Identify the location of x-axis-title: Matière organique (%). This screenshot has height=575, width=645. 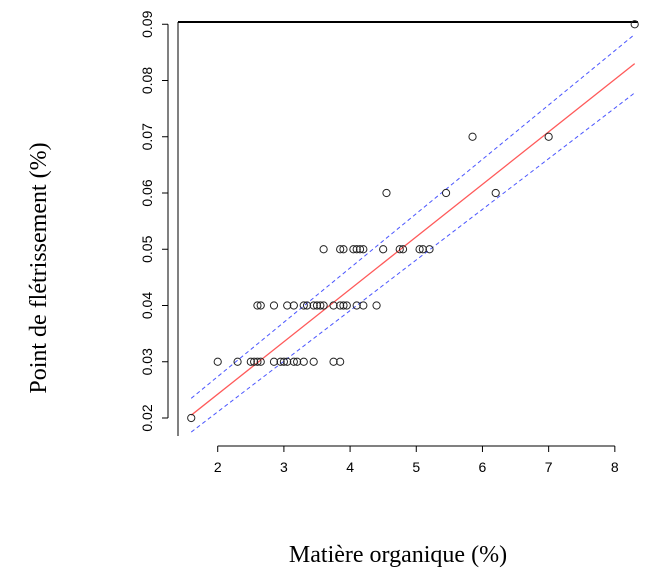
(398, 555).